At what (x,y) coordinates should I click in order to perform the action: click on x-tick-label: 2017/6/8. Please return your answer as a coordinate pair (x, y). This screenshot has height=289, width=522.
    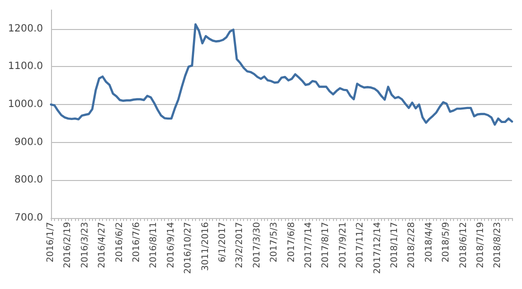
    Looking at the image, I should click on (291, 242).